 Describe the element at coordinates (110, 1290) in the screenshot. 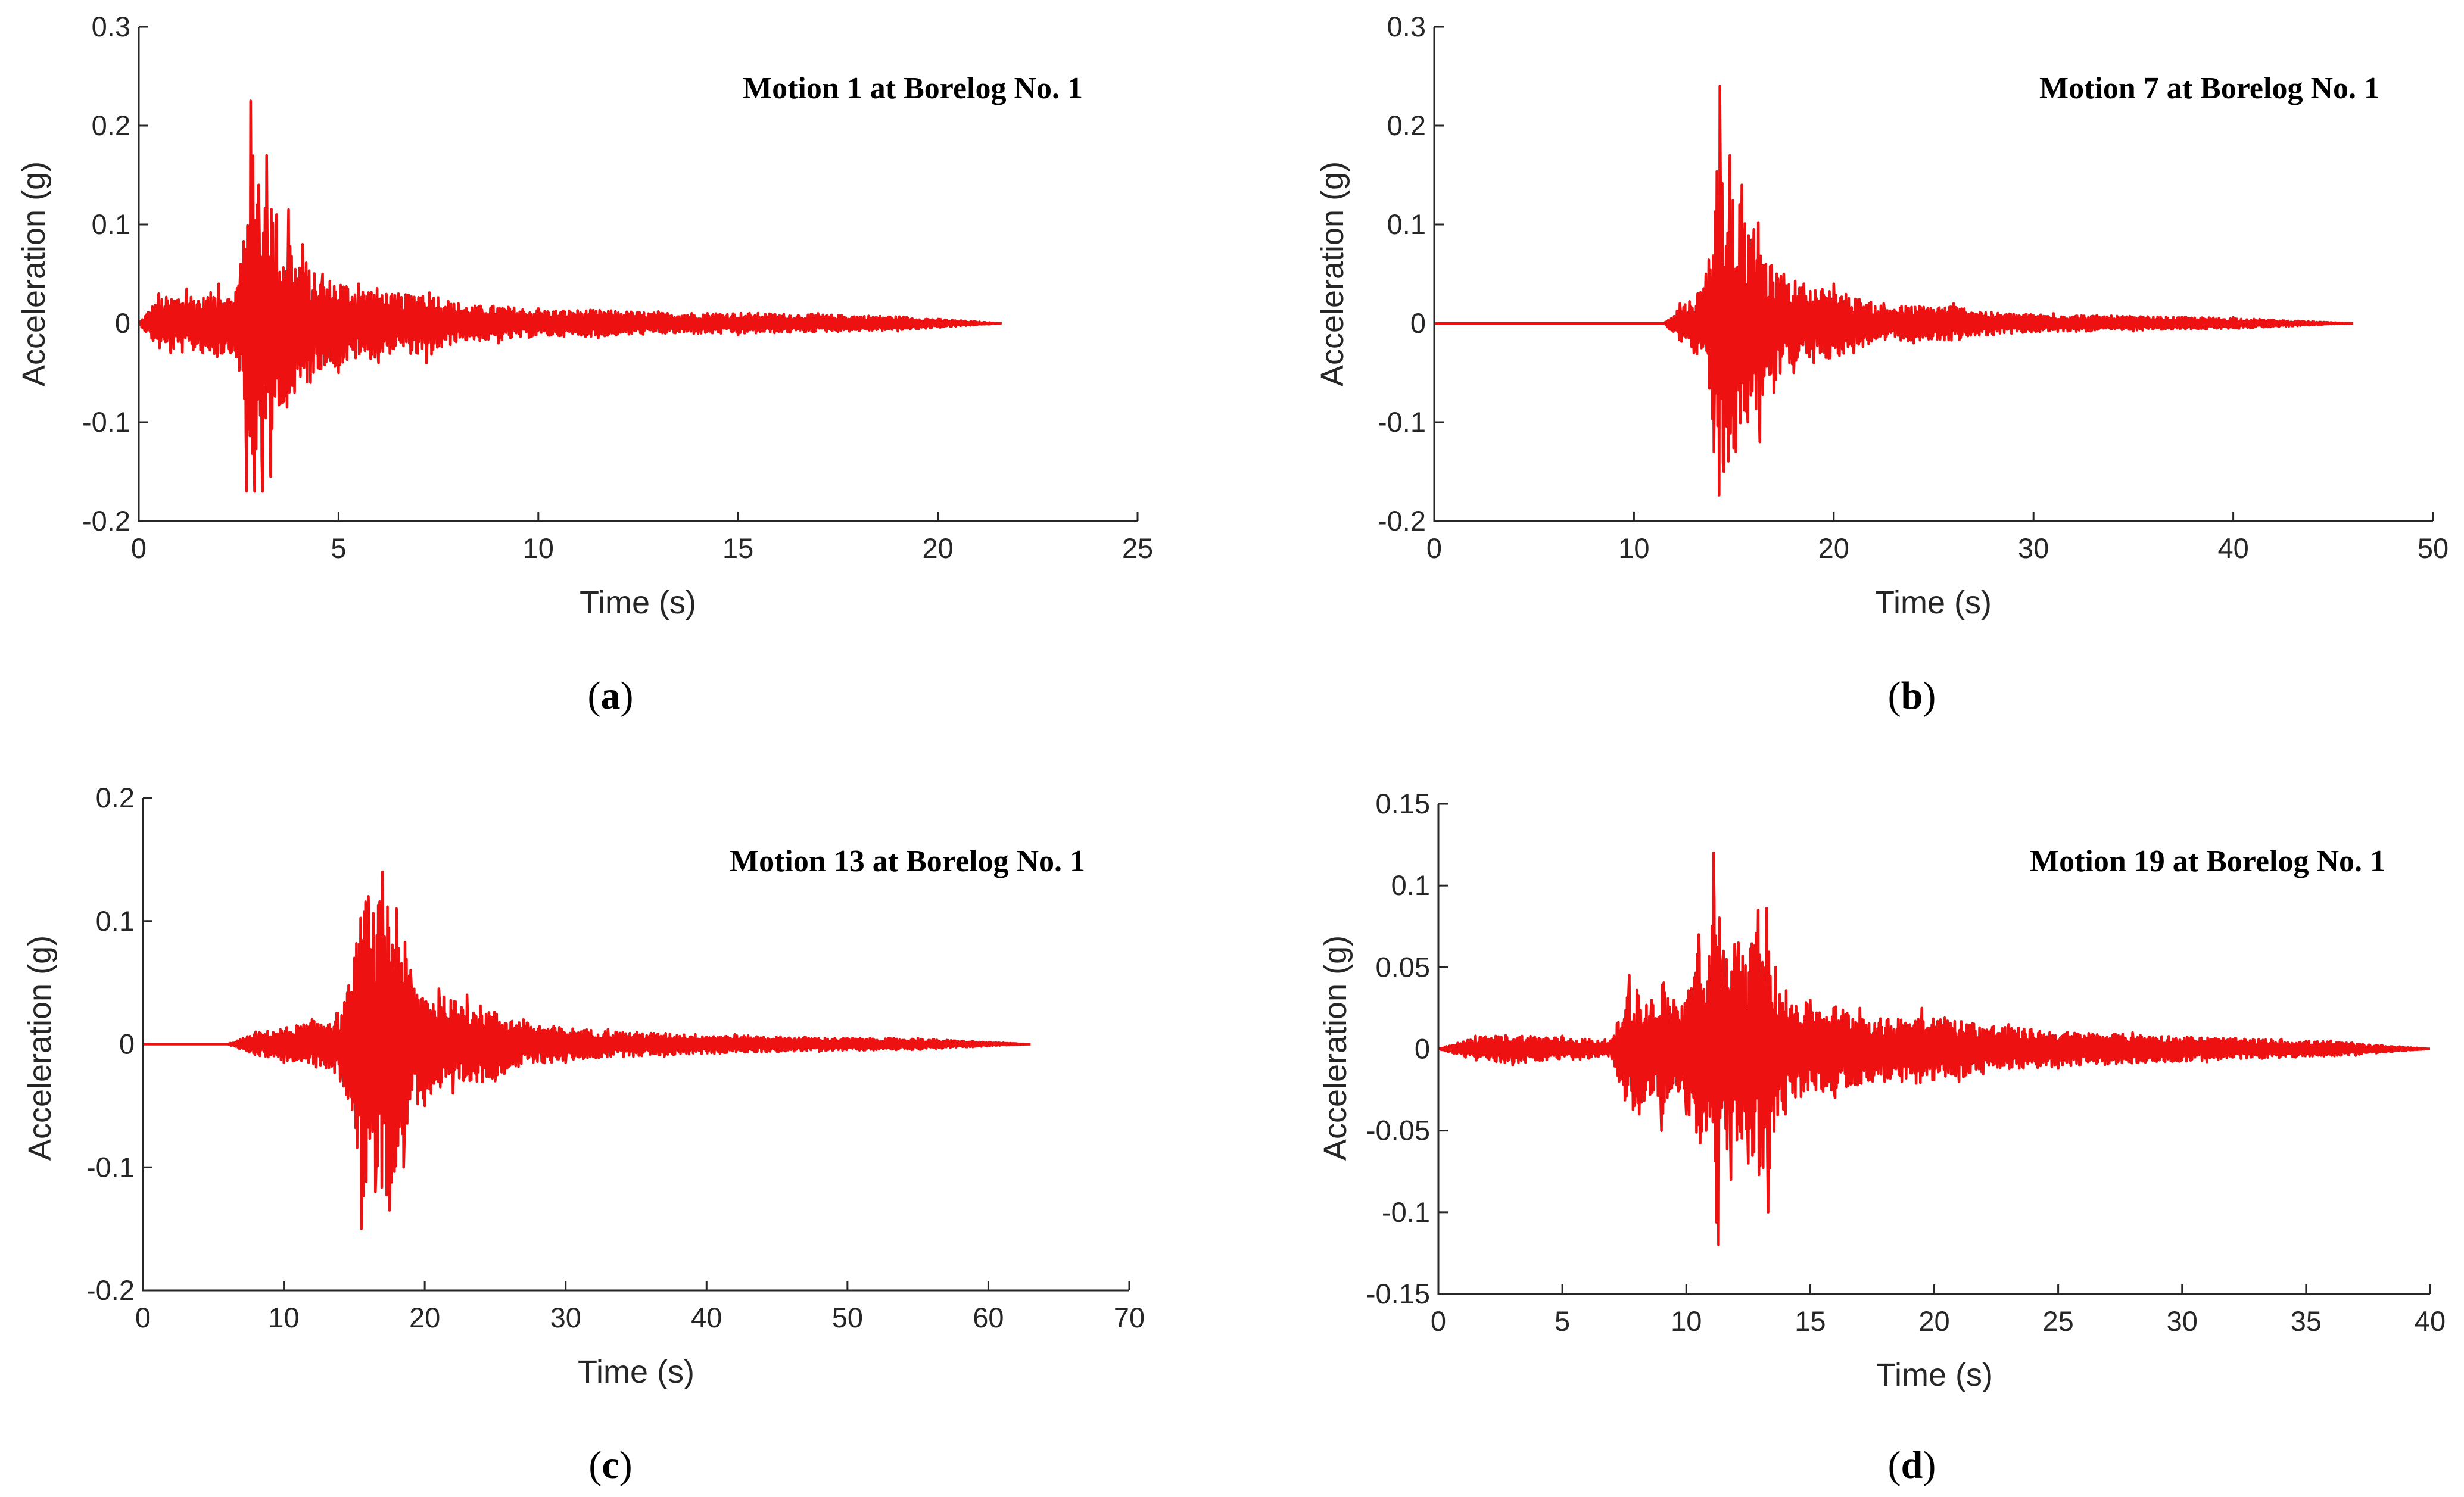

I see `panel-c-ytick-label: -0.2` at that location.